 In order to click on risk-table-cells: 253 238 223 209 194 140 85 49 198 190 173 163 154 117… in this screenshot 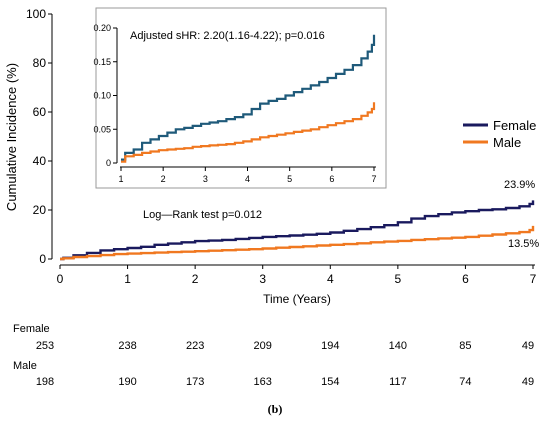, I will do `click(285, 364)`.